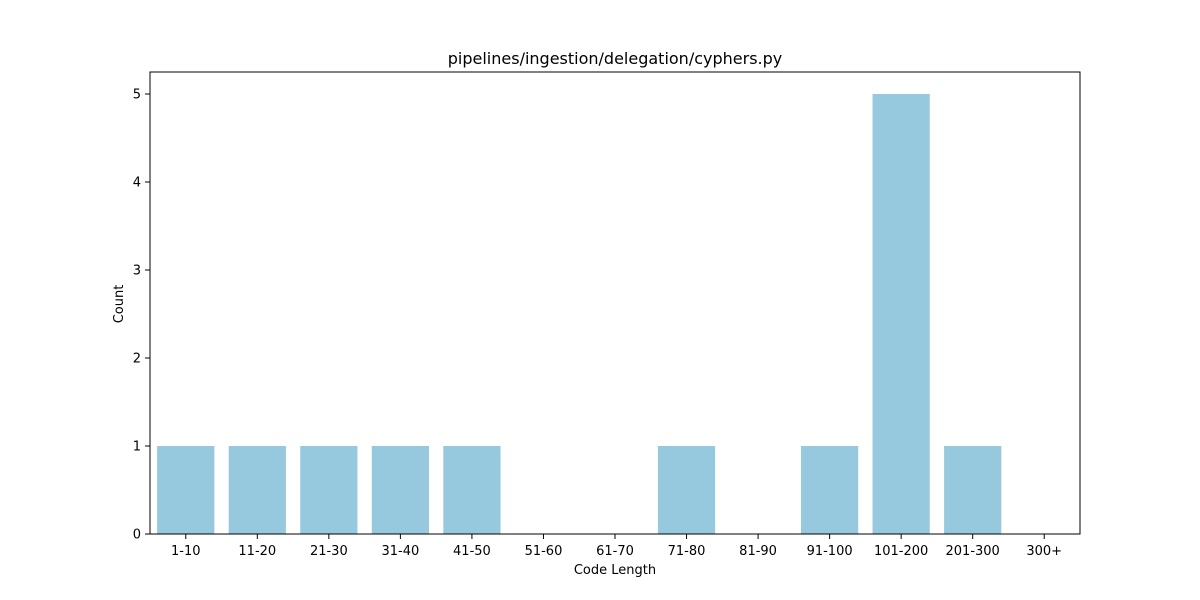 This screenshot has height=600, width=1200. What do you see at coordinates (400, 551) in the screenshot?
I see `x-tick-label: 31-40` at bounding box center [400, 551].